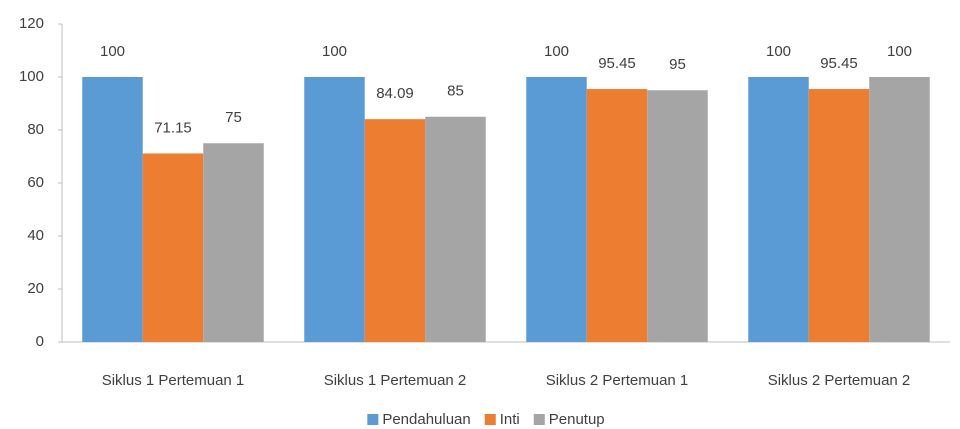 The height and width of the screenshot is (429, 960). Describe the element at coordinates (35, 129) in the screenshot. I see `y-tick-label: 80` at that location.